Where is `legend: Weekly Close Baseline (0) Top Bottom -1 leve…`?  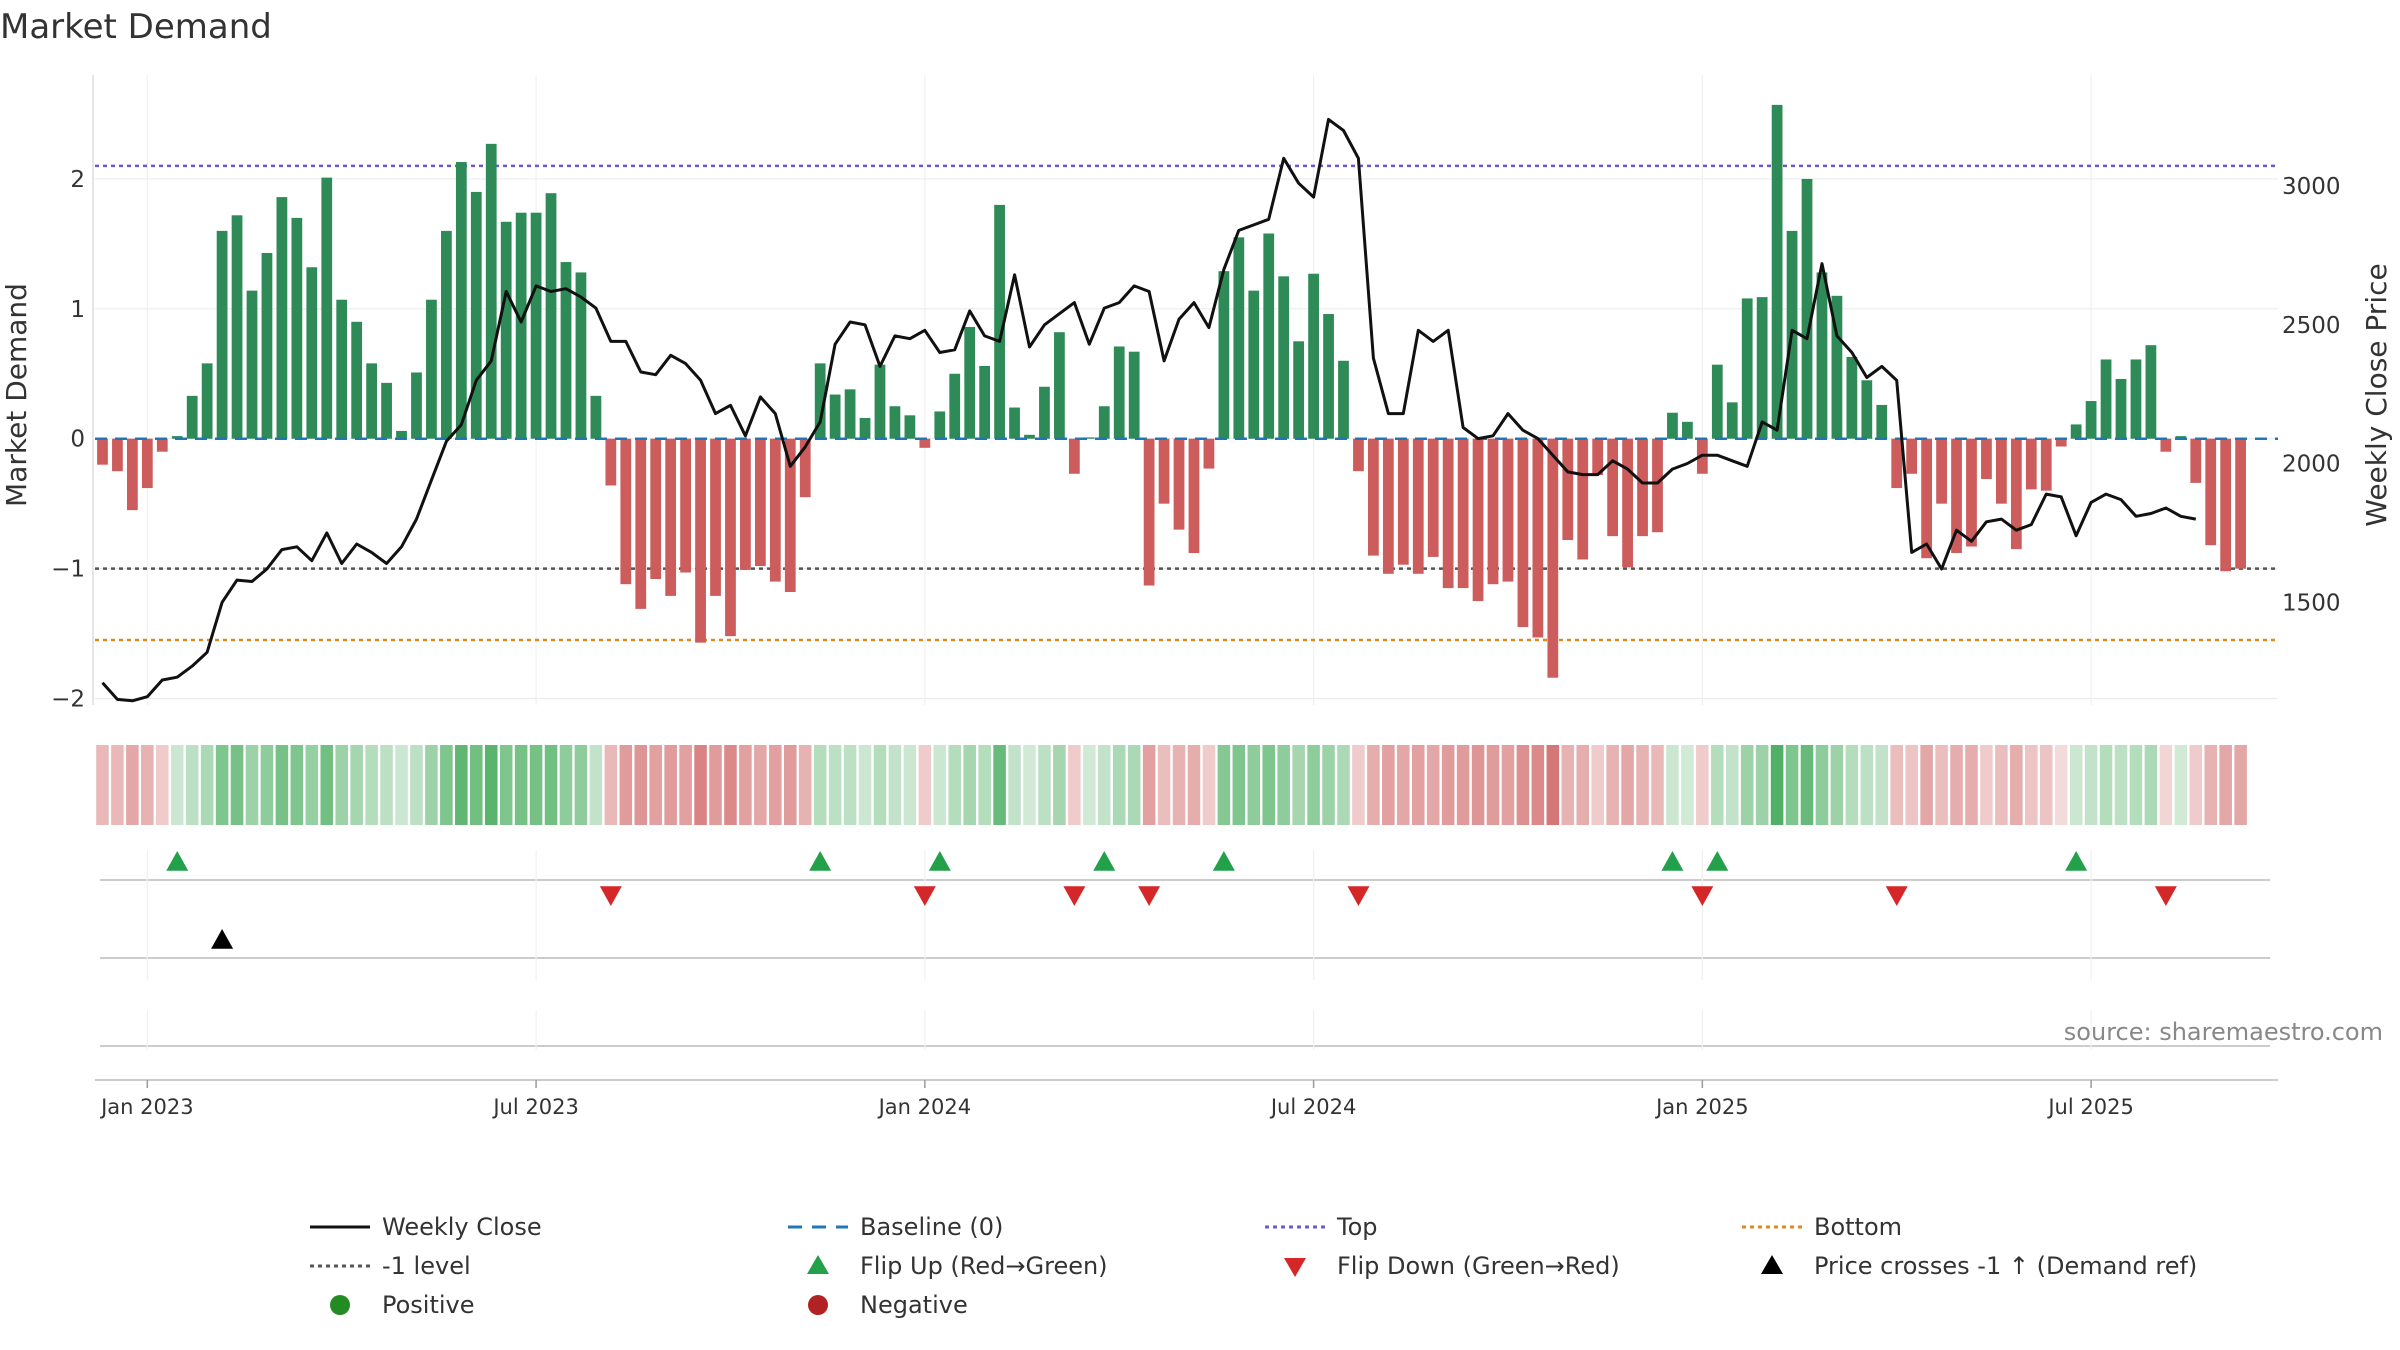 legend: Weekly Close Baseline (0) Top Bottom -1 leve… is located at coordinates (1253, 1266).